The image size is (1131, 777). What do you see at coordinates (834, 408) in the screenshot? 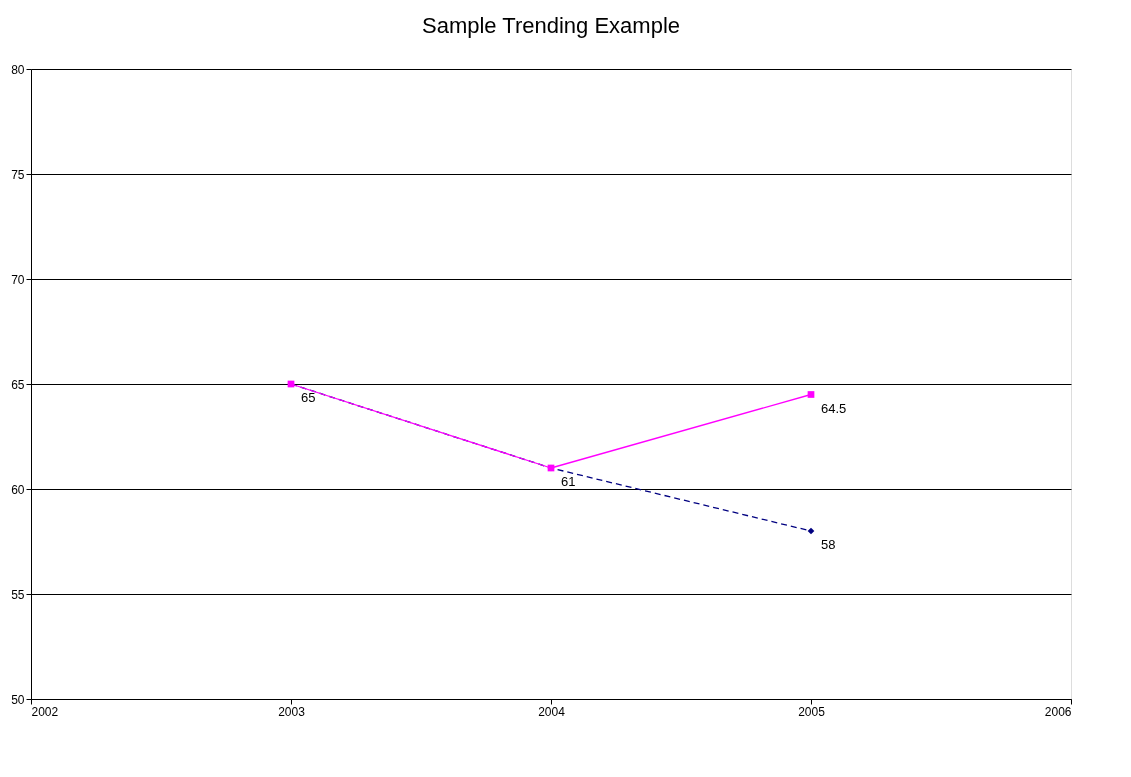
I see `data-label: 64.5` at bounding box center [834, 408].